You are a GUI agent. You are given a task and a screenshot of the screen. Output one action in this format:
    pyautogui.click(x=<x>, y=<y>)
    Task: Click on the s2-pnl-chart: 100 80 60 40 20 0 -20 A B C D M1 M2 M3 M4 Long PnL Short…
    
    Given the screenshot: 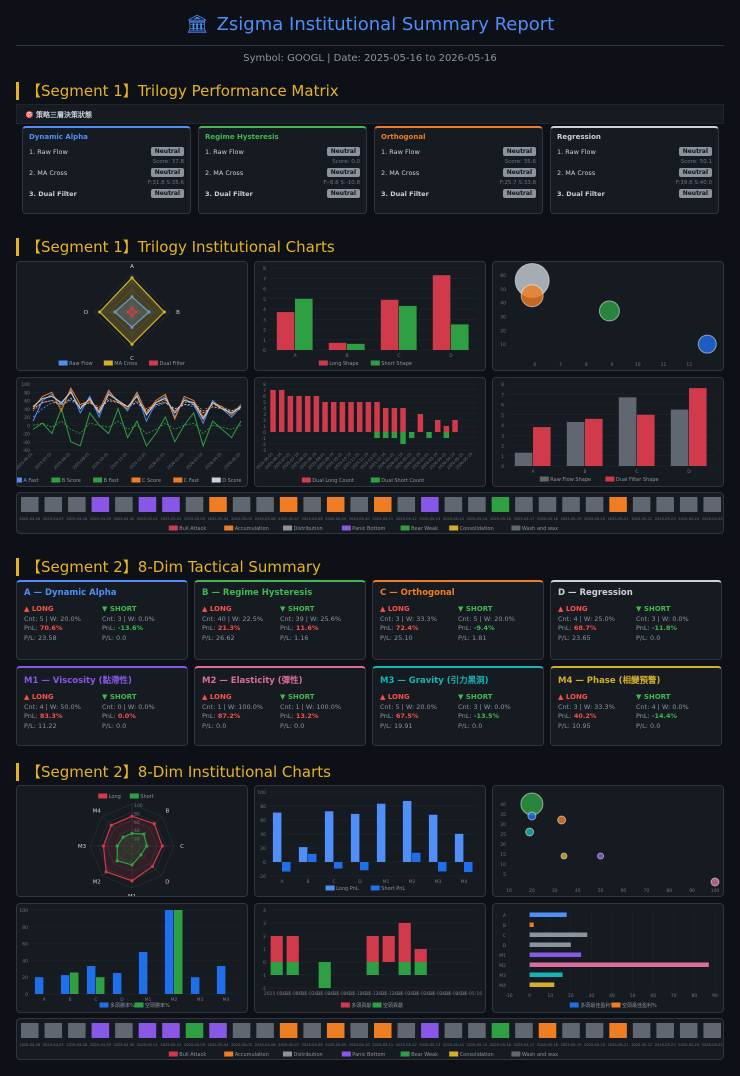 What is the action you would take?
    pyautogui.click(x=367, y=841)
    